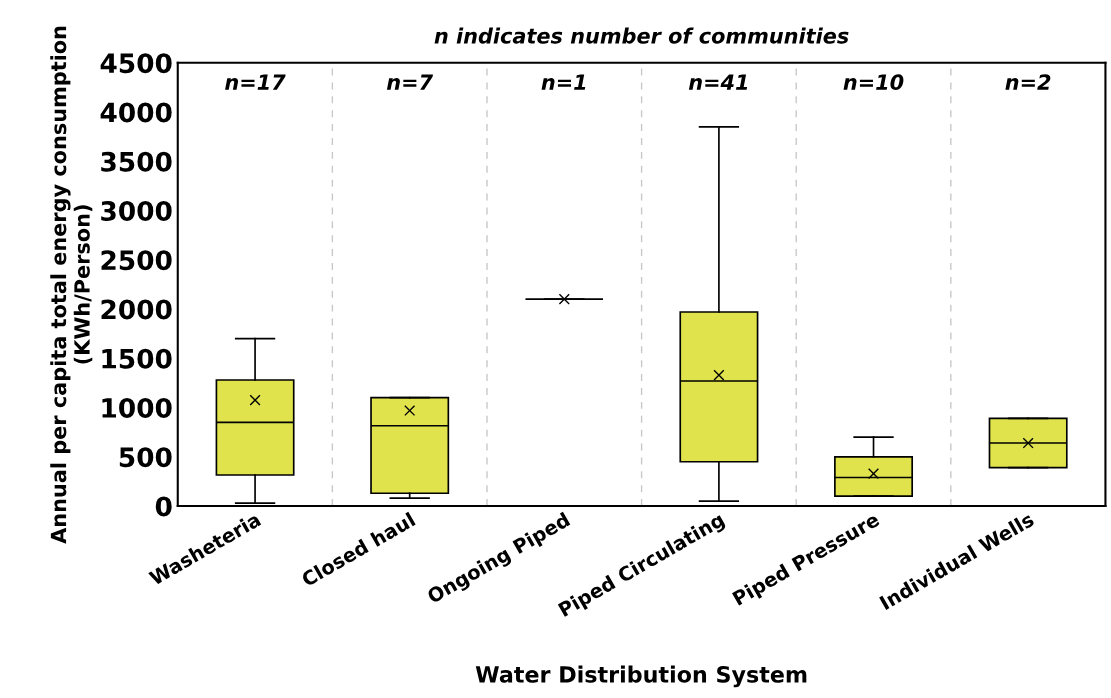 This screenshot has height=698, width=1111. I want to click on x-axis-title: Water Distribution System, so click(641, 676).